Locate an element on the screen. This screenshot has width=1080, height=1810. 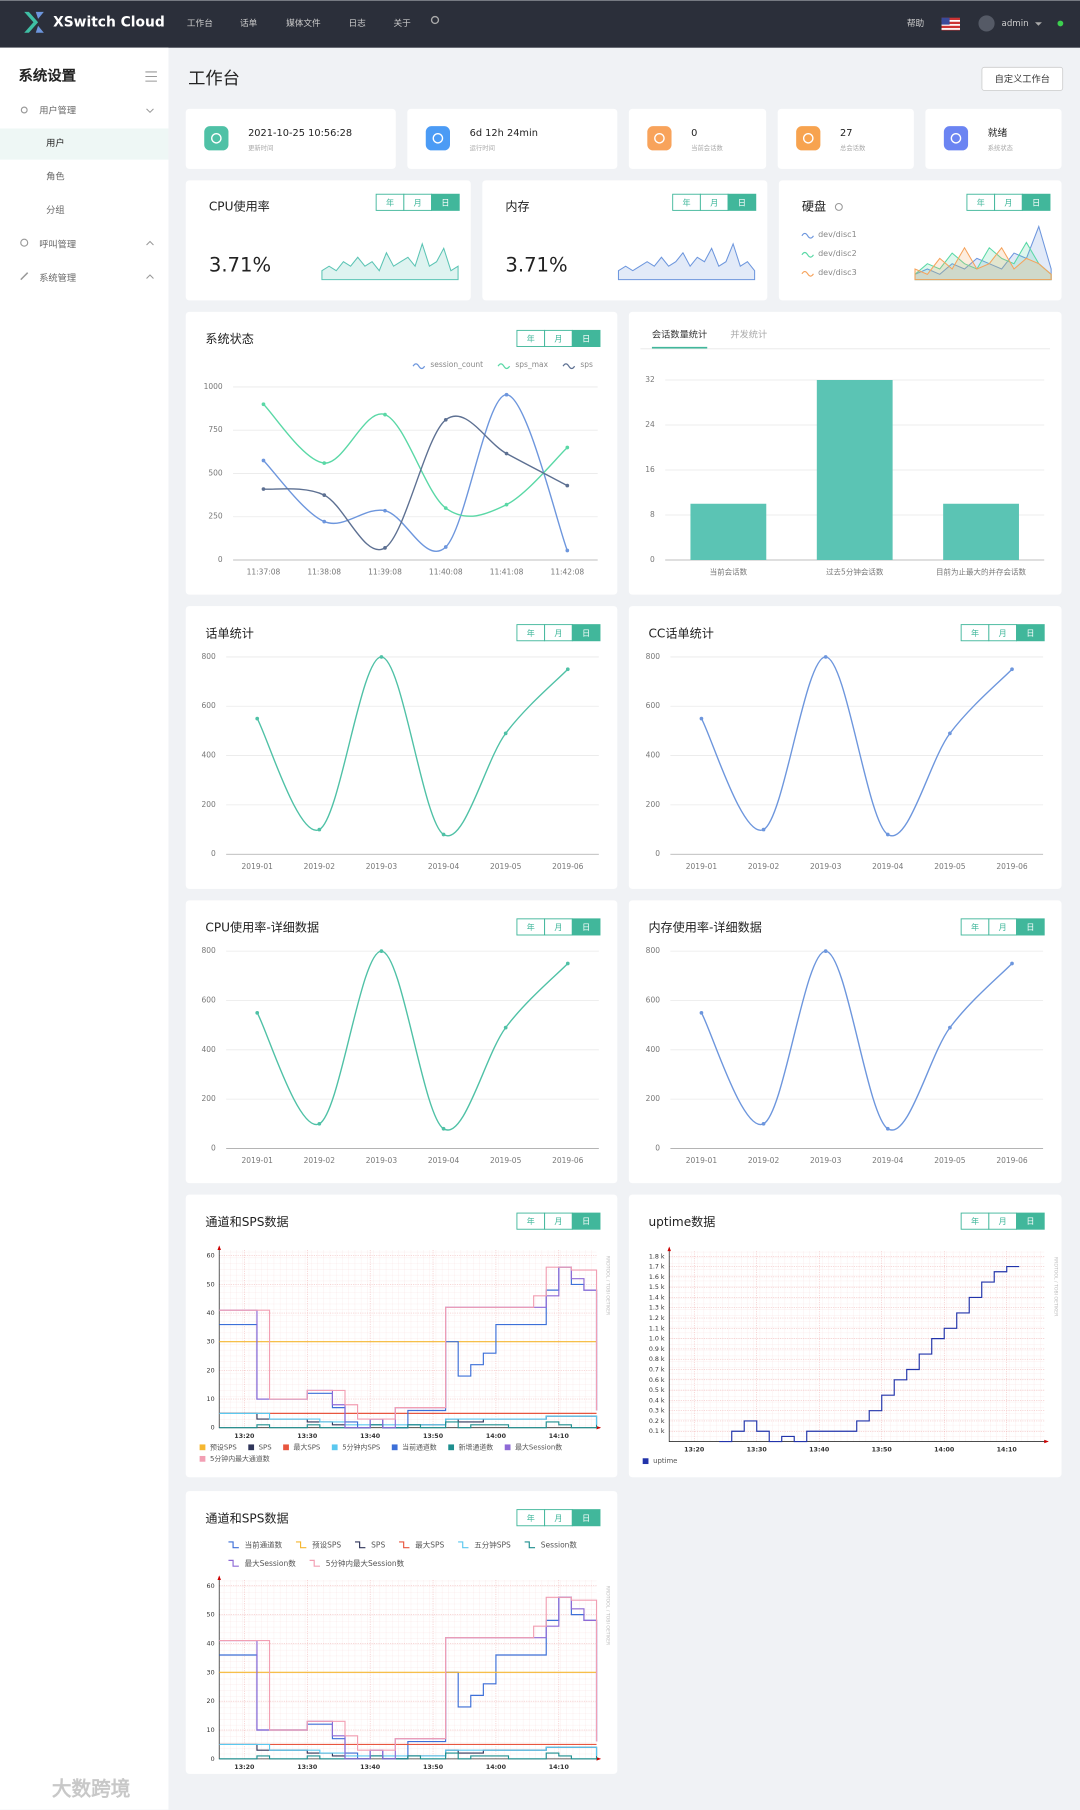
stat-icon-glyph is located at coordinates (659, 138).